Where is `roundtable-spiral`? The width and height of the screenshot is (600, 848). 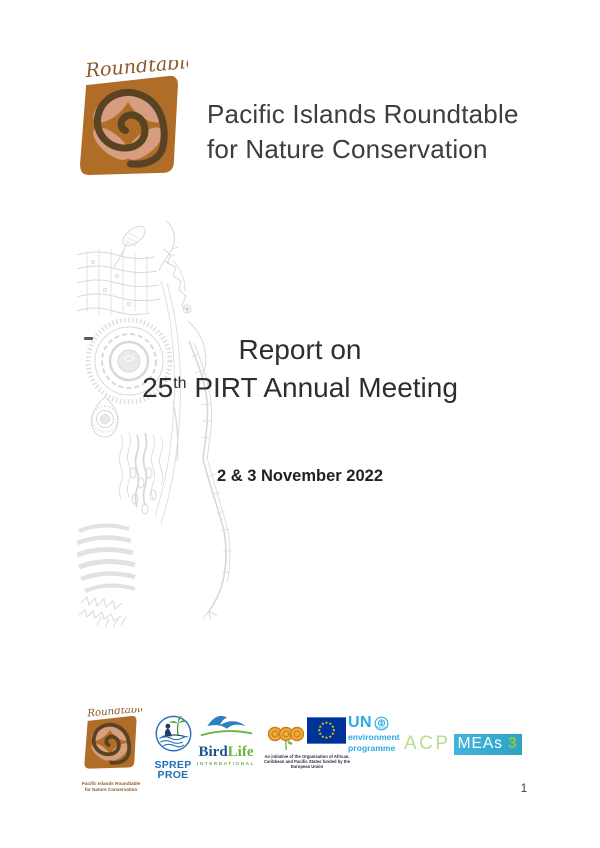
roundtable-spiral is located at coordinates (131, 128).